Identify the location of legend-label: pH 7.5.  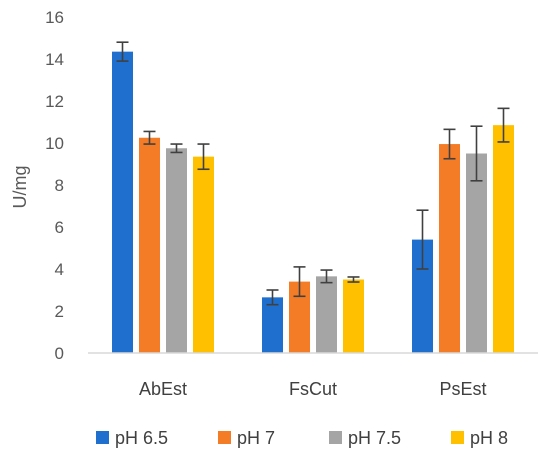
(374, 438).